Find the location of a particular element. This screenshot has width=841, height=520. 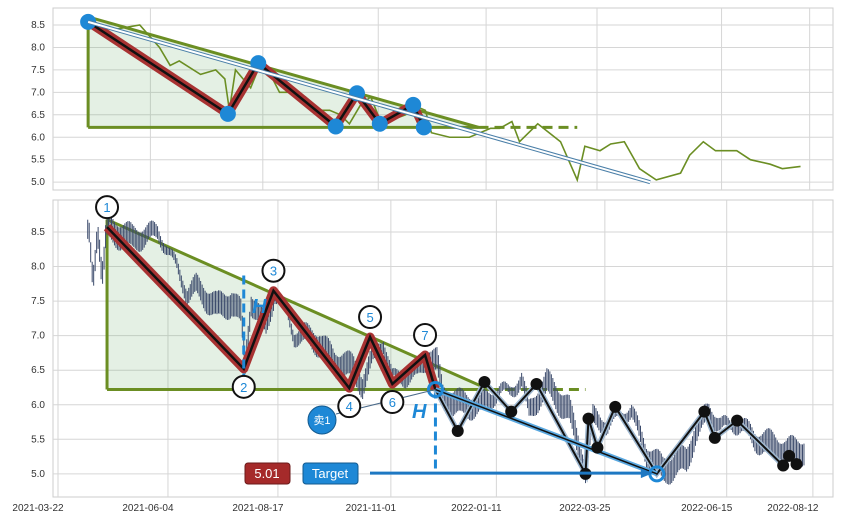

target-arrowhead is located at coordinates (646, 473).